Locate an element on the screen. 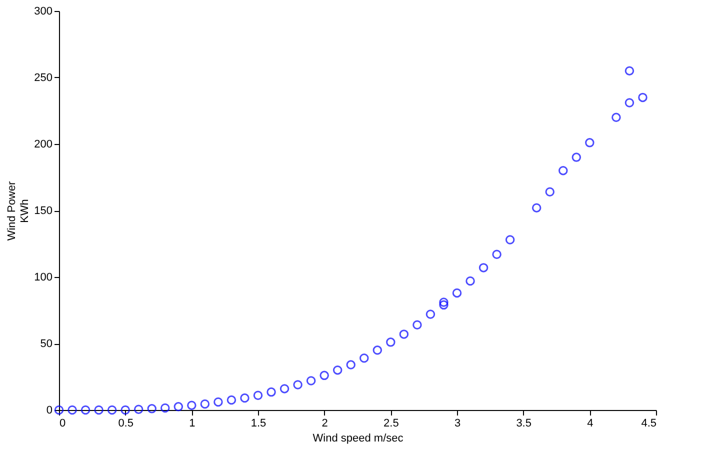 Image resolution: width=705 pixels, height=466 pixels. y-tick-label: 200 is located at coordinates (43, 144).